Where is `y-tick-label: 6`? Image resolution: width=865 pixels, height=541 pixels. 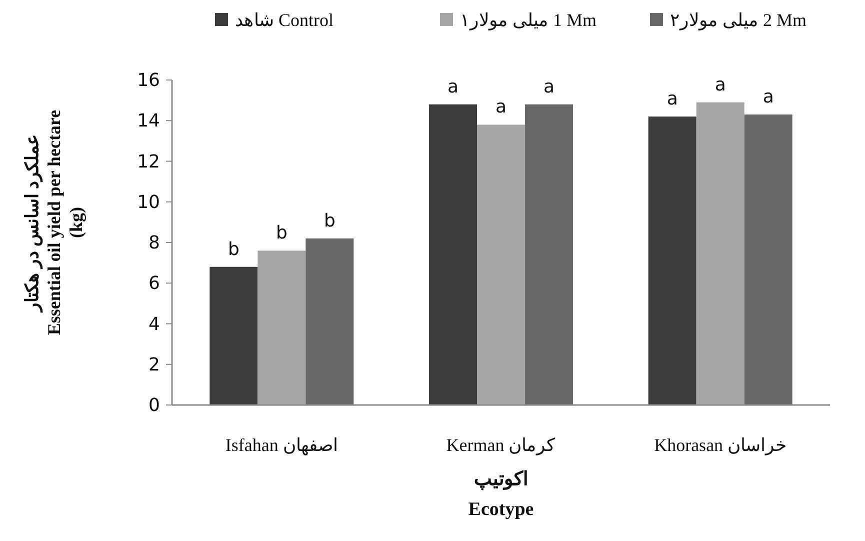 y-tick-label: 6 is located at coordinates (154, 283).